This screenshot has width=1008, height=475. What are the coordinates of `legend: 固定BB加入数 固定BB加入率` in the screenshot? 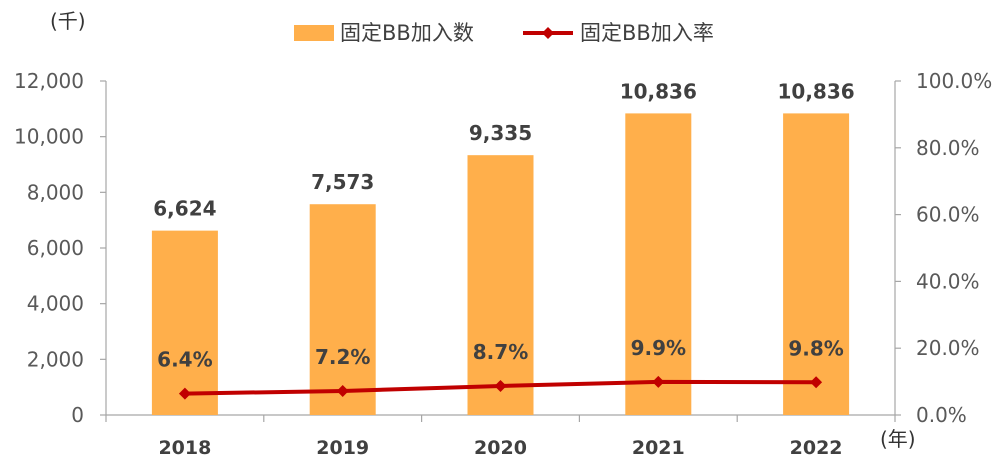 It's located at (504, 33).